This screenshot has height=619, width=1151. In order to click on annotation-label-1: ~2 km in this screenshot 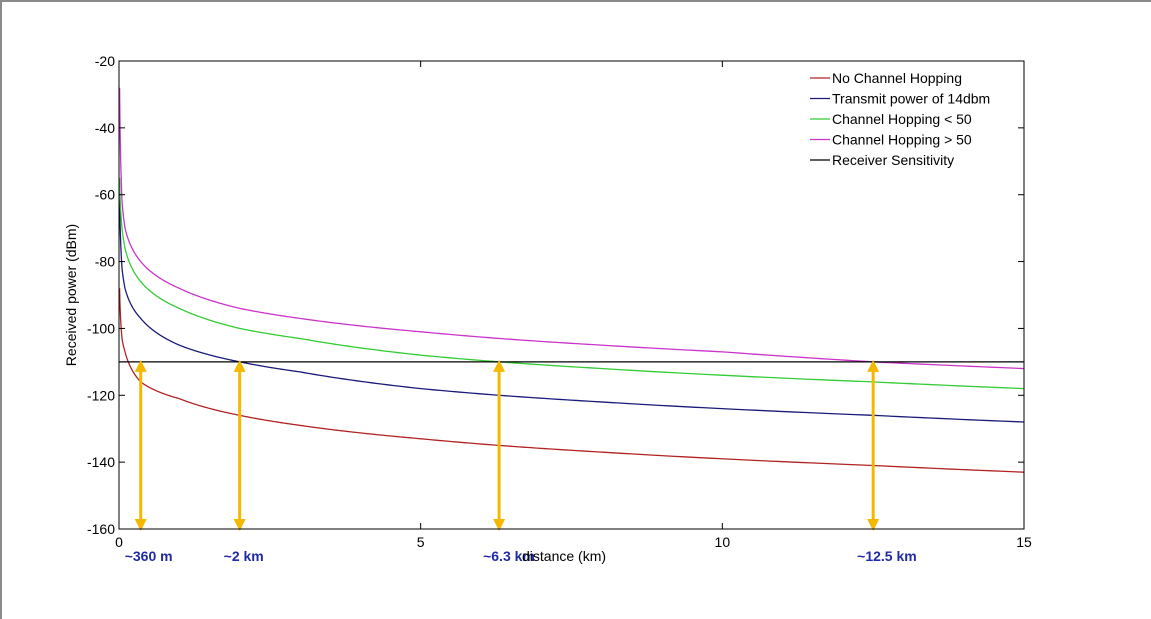, I will do `click(244, 556)`.